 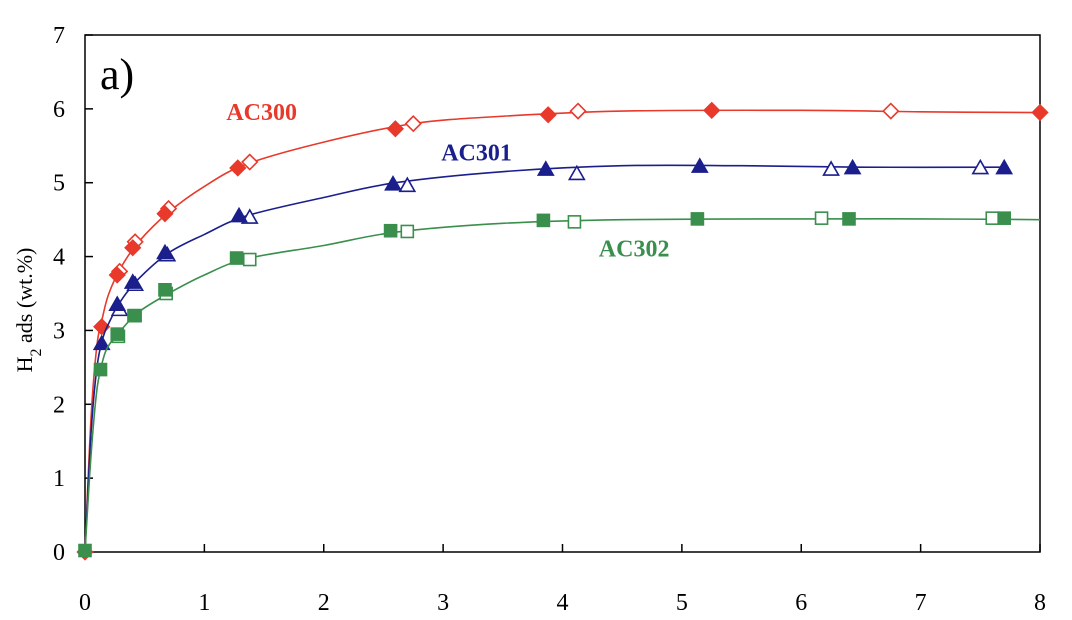 I want to click on x-tick-label: 6, so click(x=801, y=603).